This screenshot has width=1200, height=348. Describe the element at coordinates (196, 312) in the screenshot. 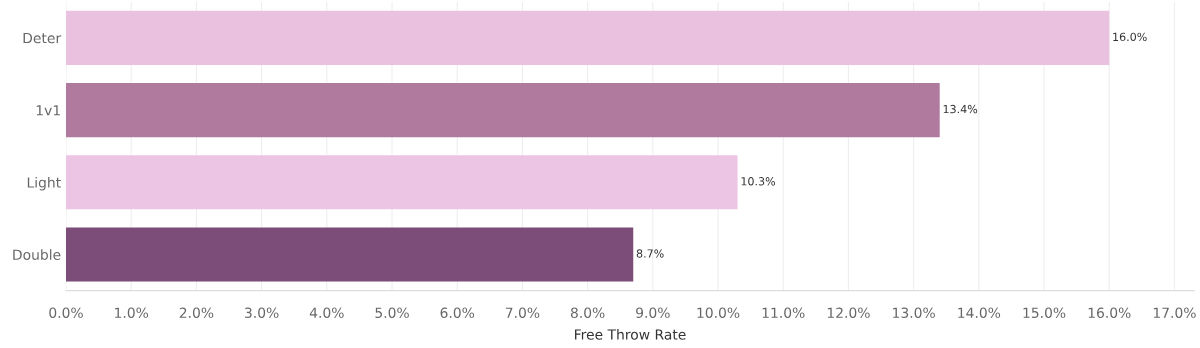

I see `x-tick-label: 2.0%` at that location.